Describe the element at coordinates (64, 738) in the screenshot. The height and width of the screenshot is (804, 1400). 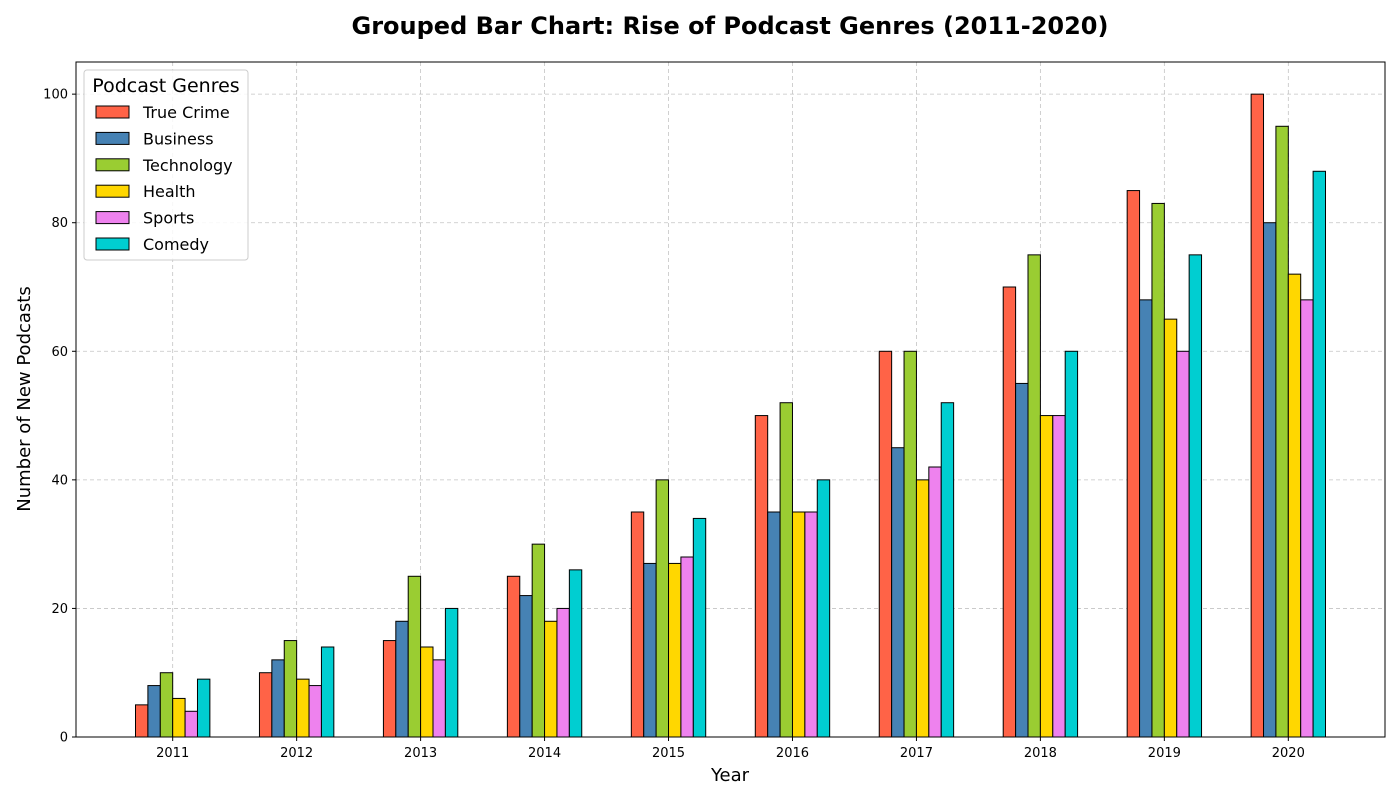
I see `y-tick-label: 0` at that location.